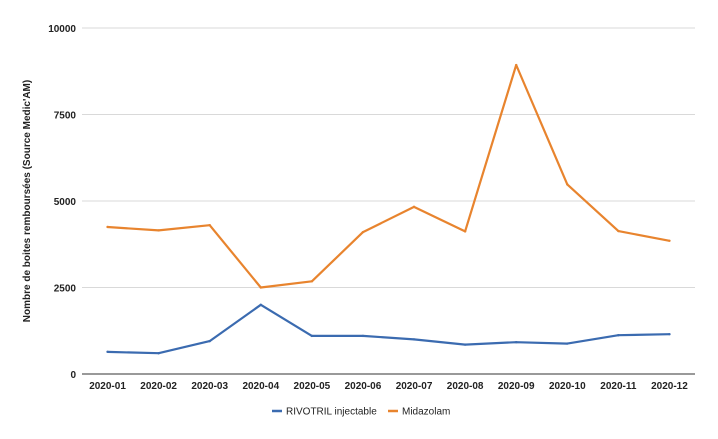 This screenshot has width=718, height=439. Describe the element at coordinates (73, 375) in the screenshot. I see `y-tick-label: 0` at that location.